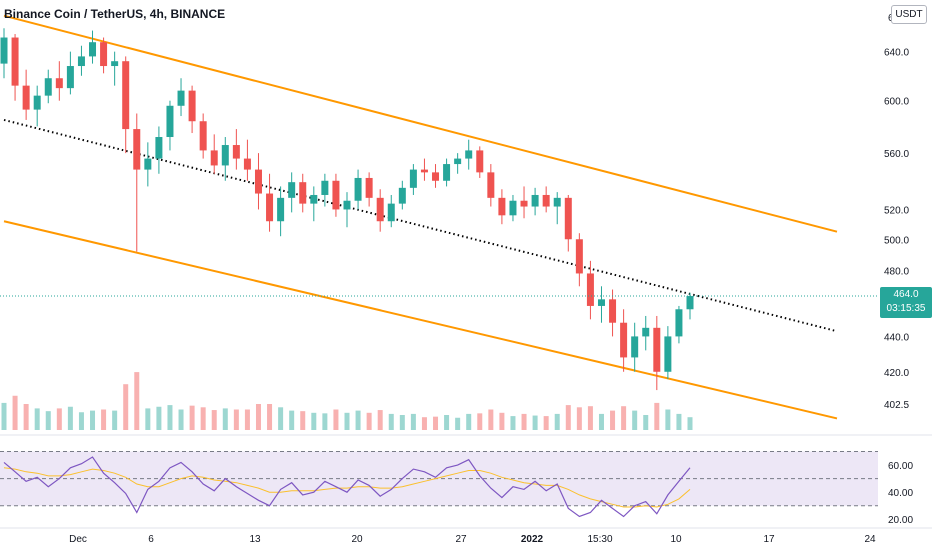 The image size is (932, 550). What do you see at coordinates (896, 53) in the screenshot?
I see `price-tick-label: 640.0` at bounding box center [896, 53].